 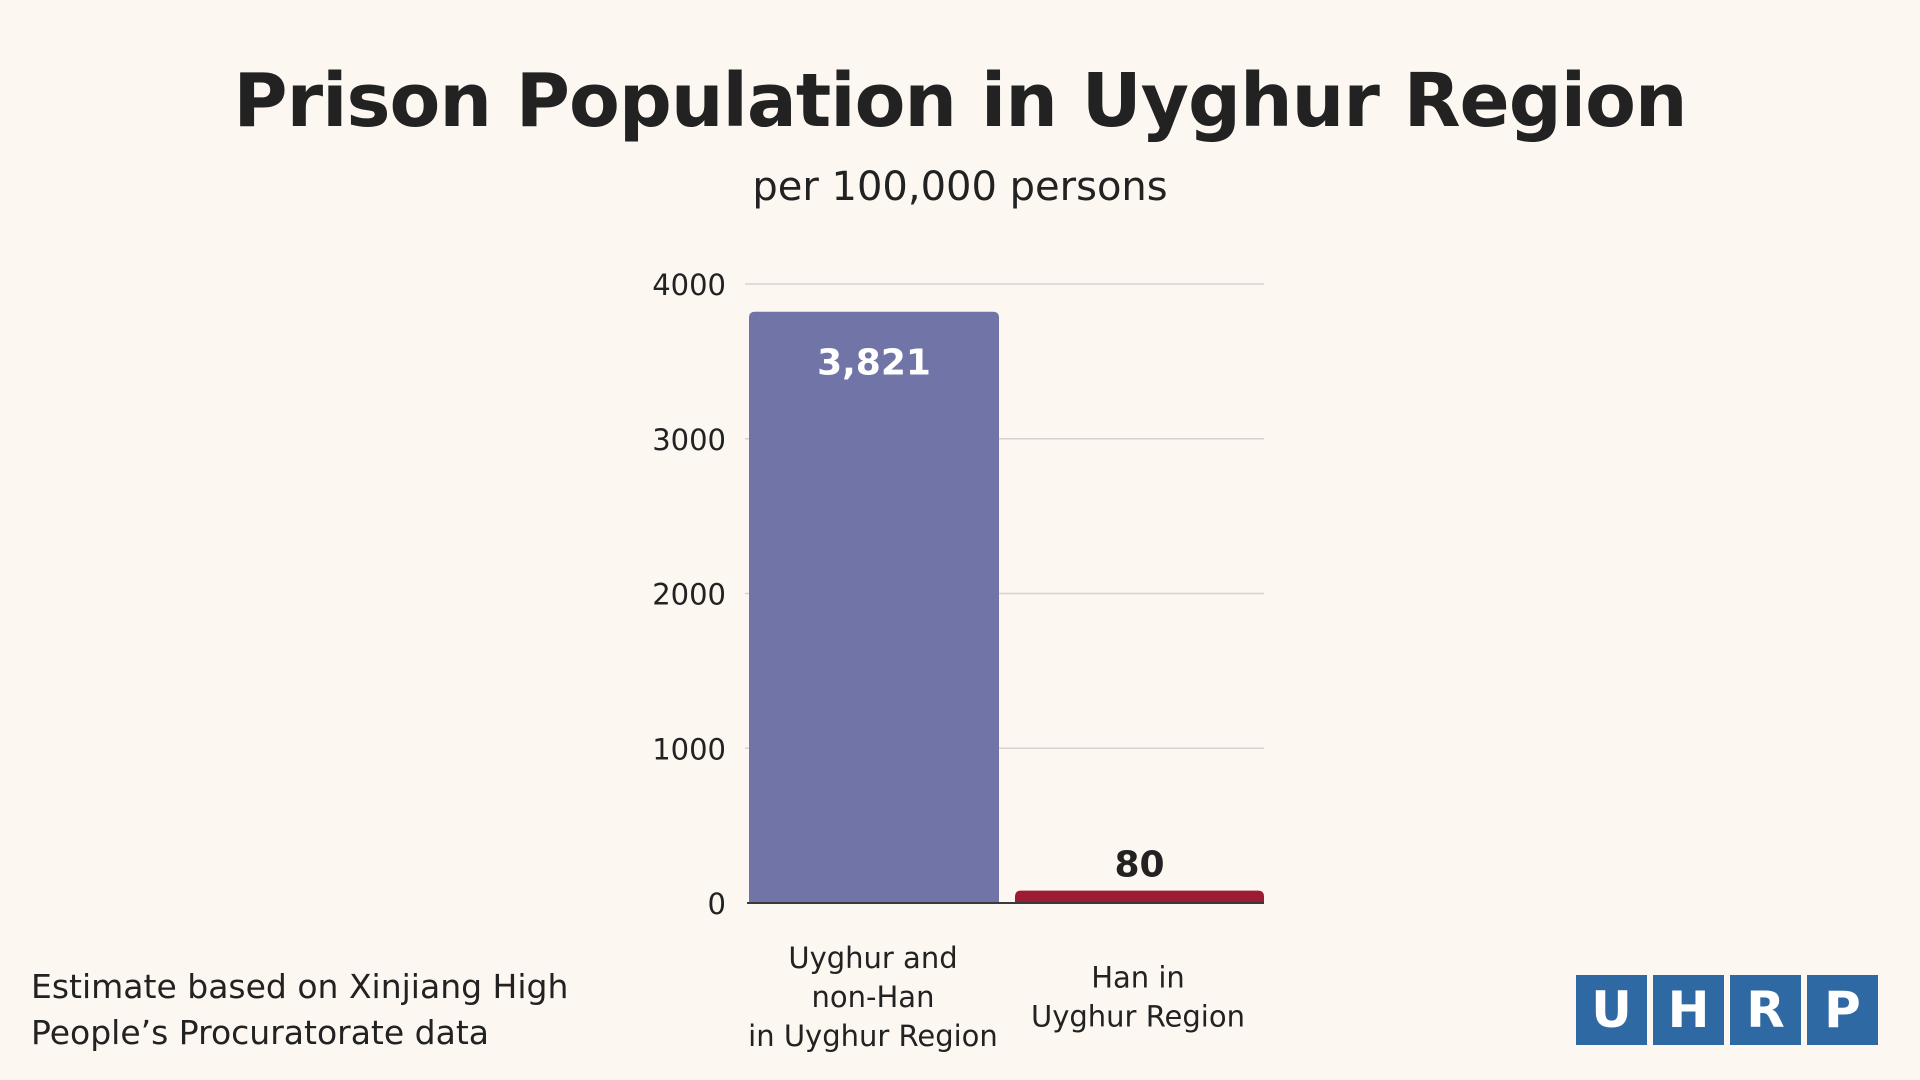 What do you see at coordinates (689, 440) in the screenshot?
I see `y-tick-label: 3000` at bounding box center [689, 440].